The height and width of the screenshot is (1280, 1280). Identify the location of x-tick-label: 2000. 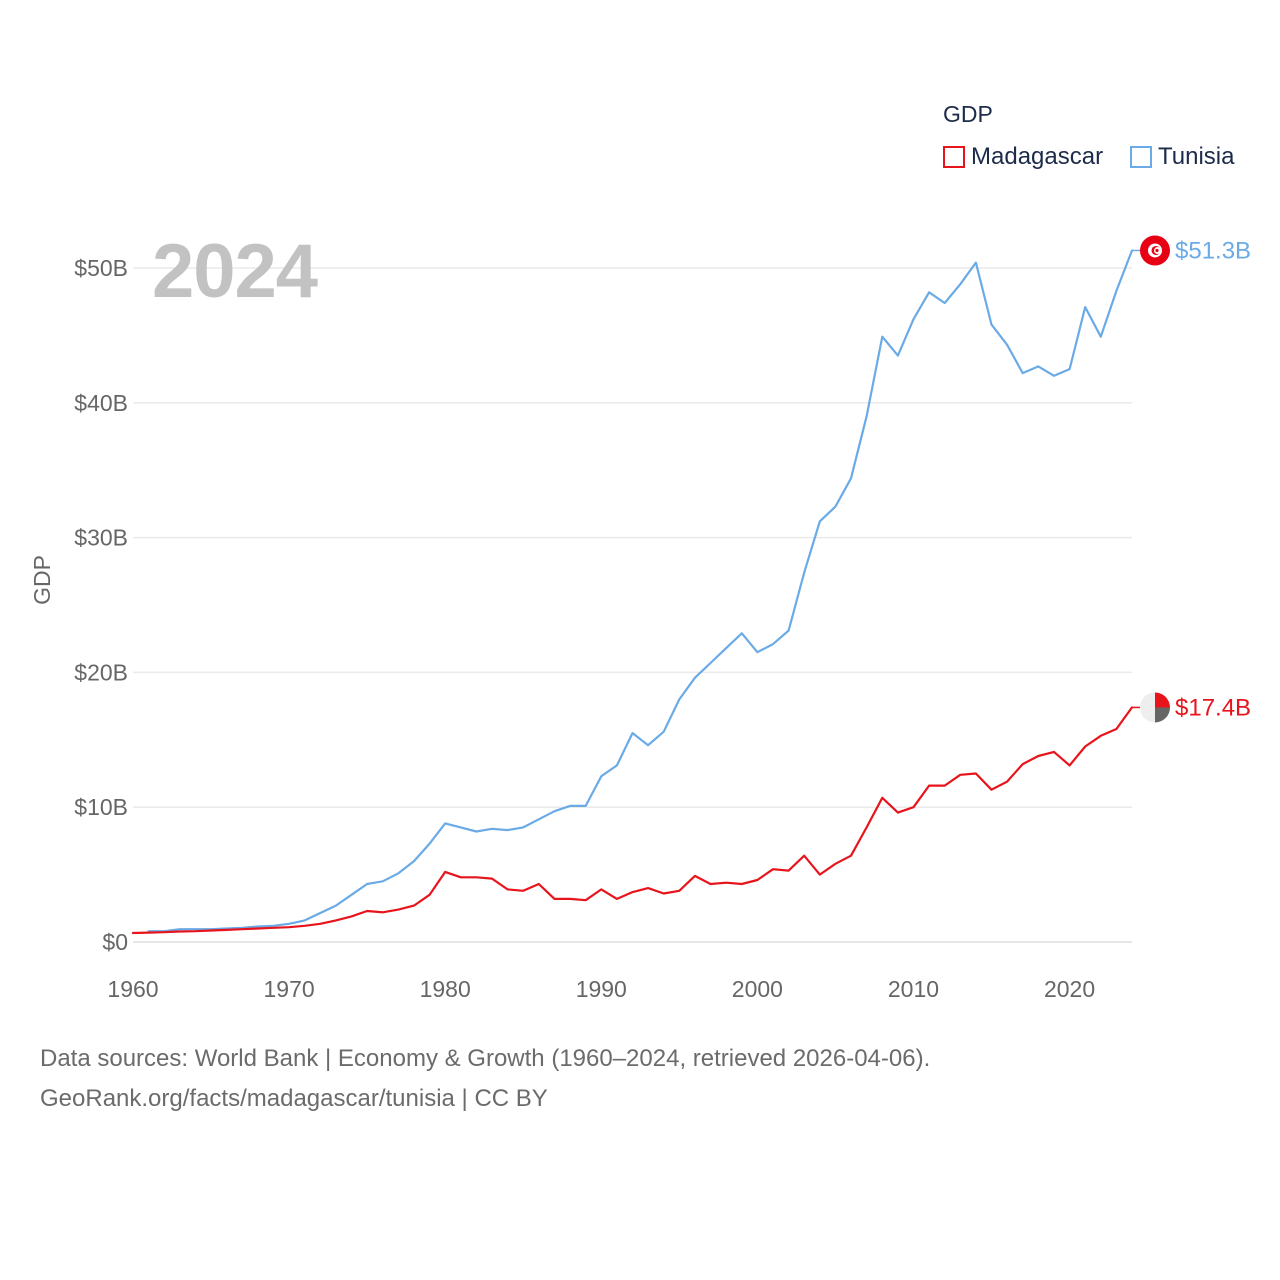
(757, 989).